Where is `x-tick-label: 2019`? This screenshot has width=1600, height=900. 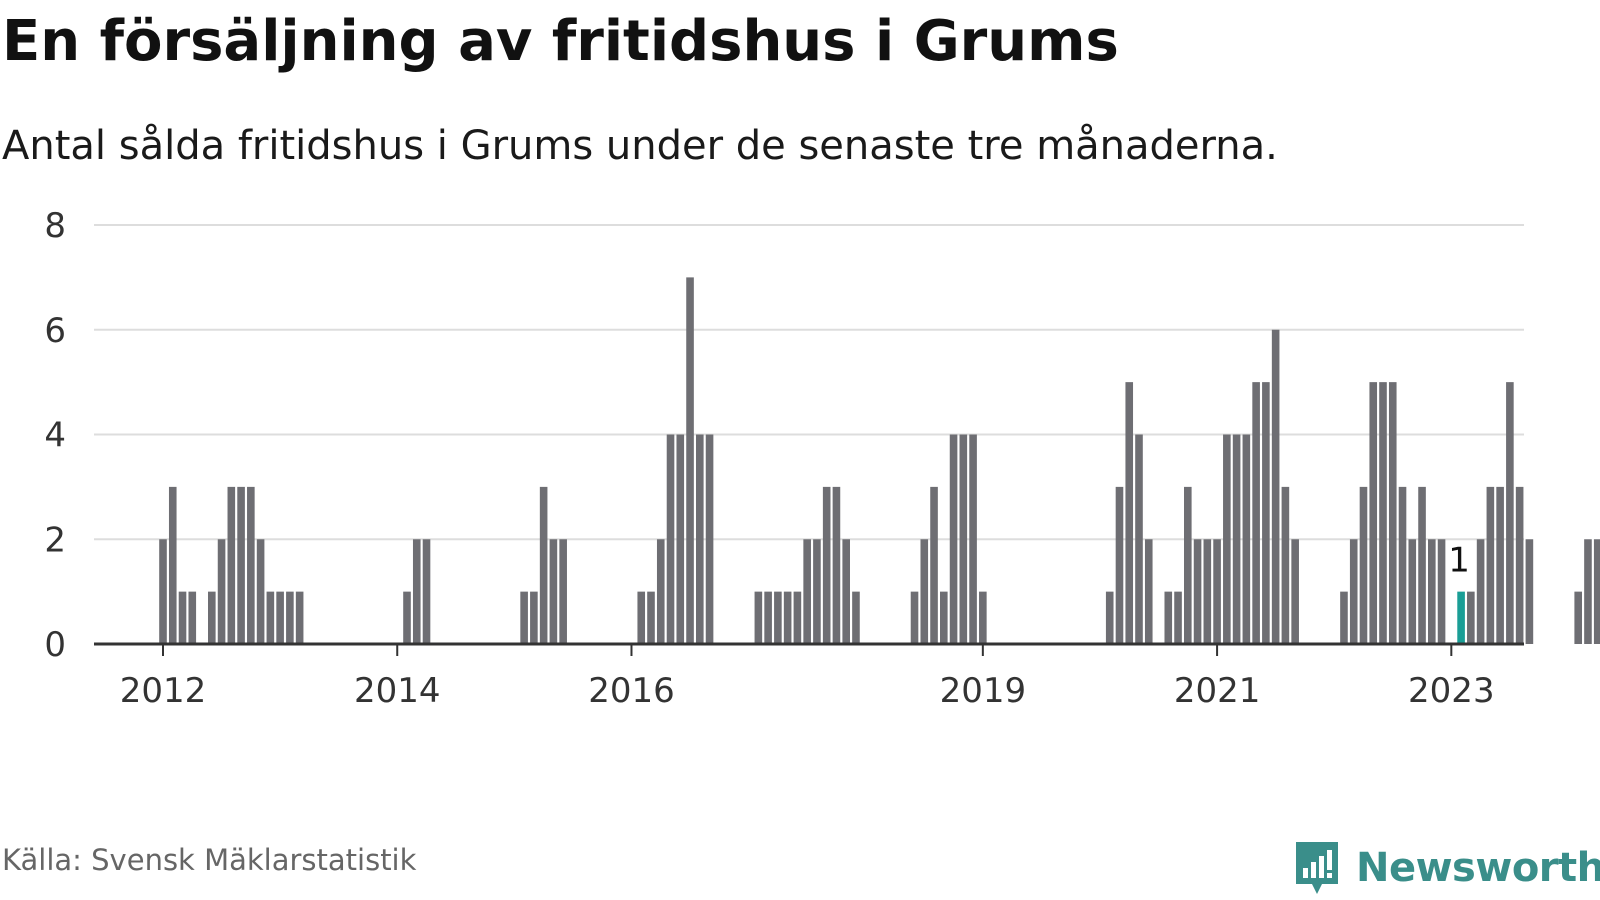
x-tick-label: 2019 is located at coordinates (983, 691).